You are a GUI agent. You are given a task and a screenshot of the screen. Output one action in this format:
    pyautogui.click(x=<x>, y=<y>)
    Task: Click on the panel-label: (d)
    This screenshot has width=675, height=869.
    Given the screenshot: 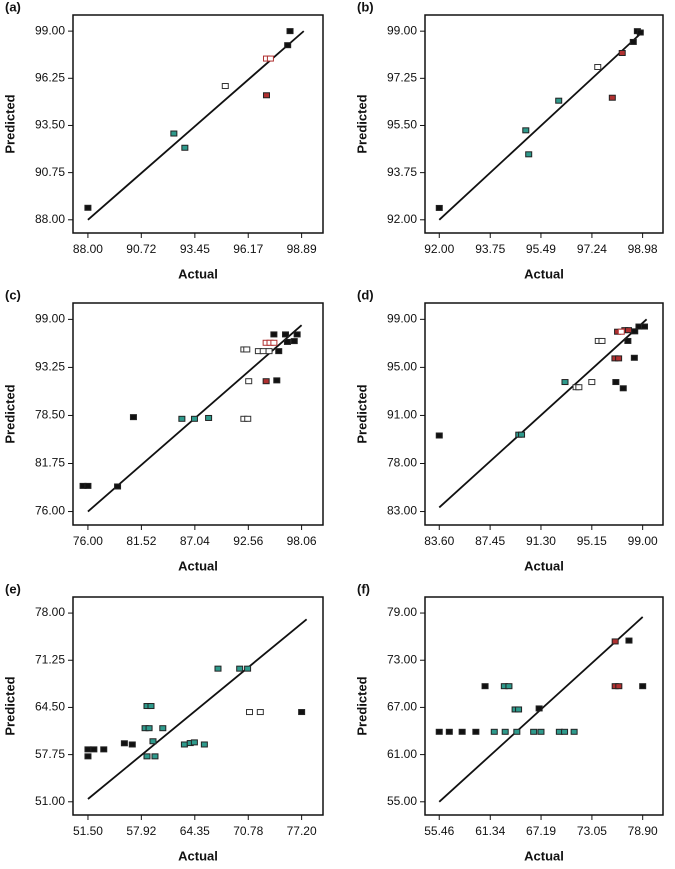 What is the action you would take?
    pyautogui.click(x=365, y=294)
    